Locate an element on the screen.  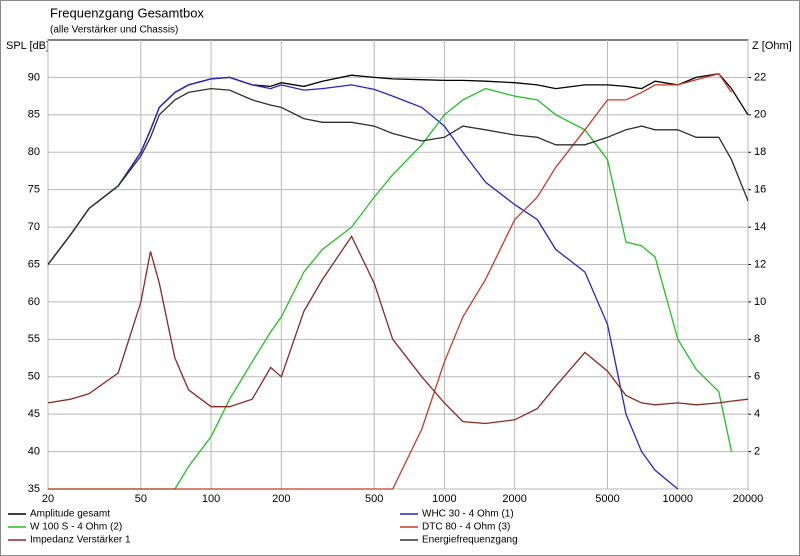
x-tick-label: 200 is located at coordinates (281, 499).